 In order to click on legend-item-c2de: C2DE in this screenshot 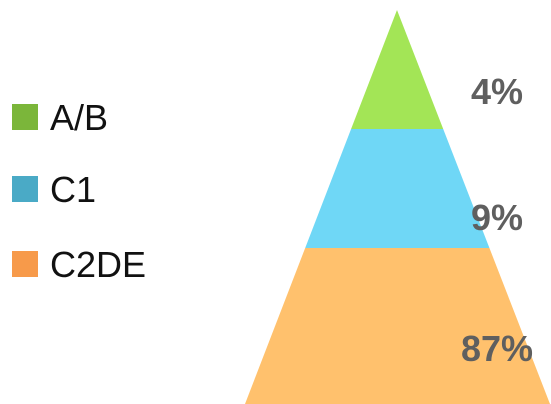, I will do `click(79, 264)`.